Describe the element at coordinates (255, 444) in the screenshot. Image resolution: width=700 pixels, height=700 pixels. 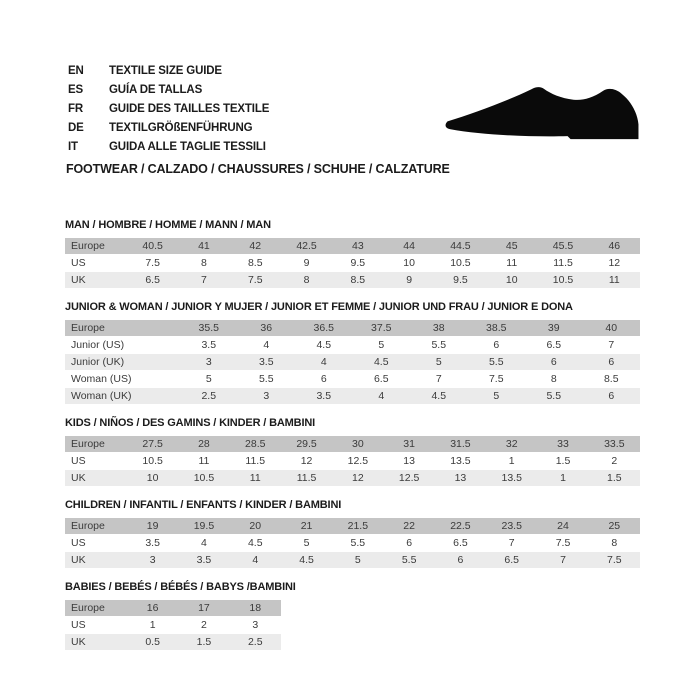
I see `size-value: 28.5` at that location.